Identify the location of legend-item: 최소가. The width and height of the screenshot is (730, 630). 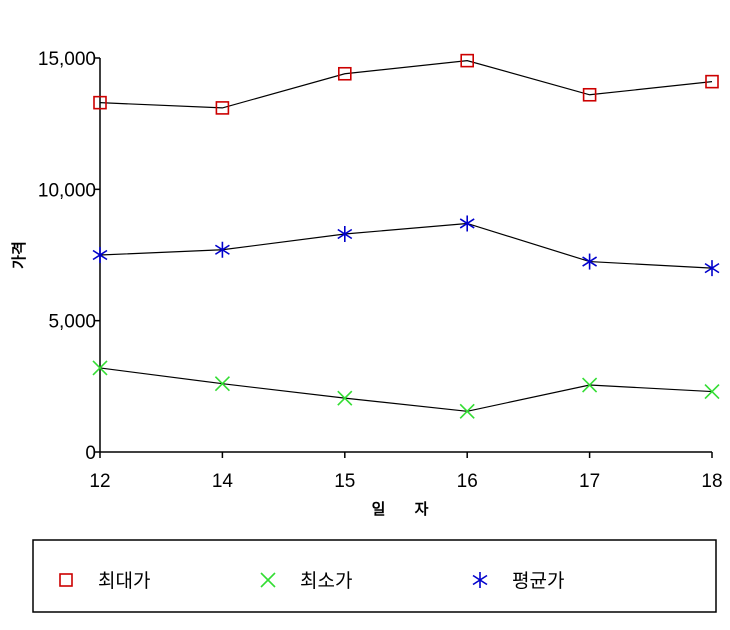
(306, 581).